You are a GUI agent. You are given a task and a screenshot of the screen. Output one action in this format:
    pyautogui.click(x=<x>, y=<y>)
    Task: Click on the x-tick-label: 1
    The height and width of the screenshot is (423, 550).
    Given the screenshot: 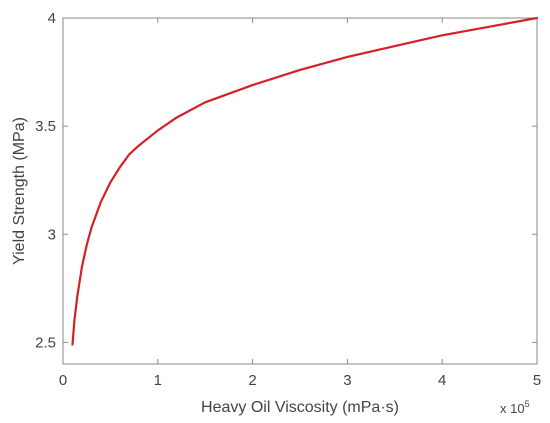 What is the action you would take?
    pyautogui.click(x=158, y=380)
    